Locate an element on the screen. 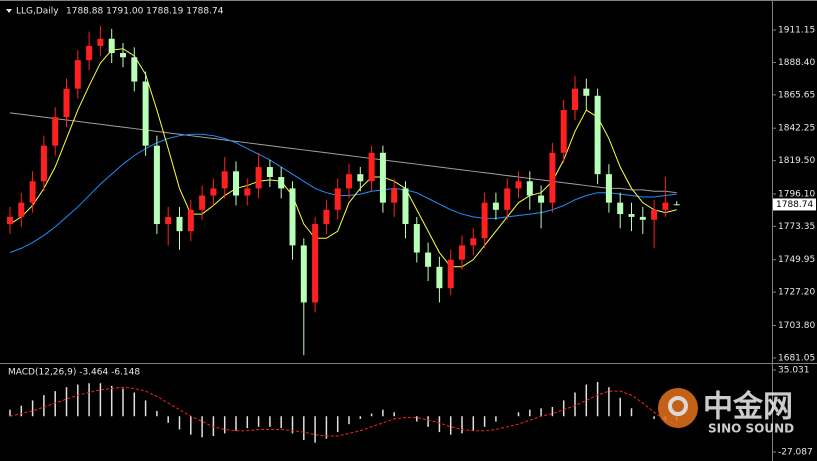 The image size is (817, 461). watermark: 中金网 SINO SOUND is located at coordinates (726, 412).